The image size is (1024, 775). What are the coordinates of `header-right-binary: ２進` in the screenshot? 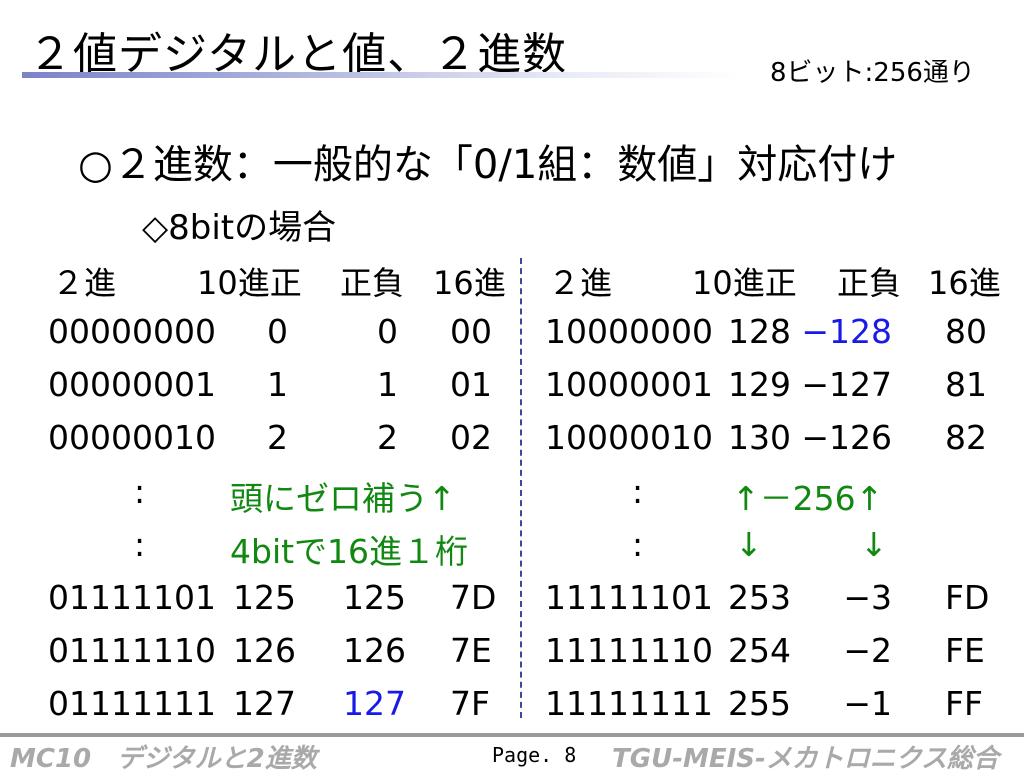 It's located at (580, 283).